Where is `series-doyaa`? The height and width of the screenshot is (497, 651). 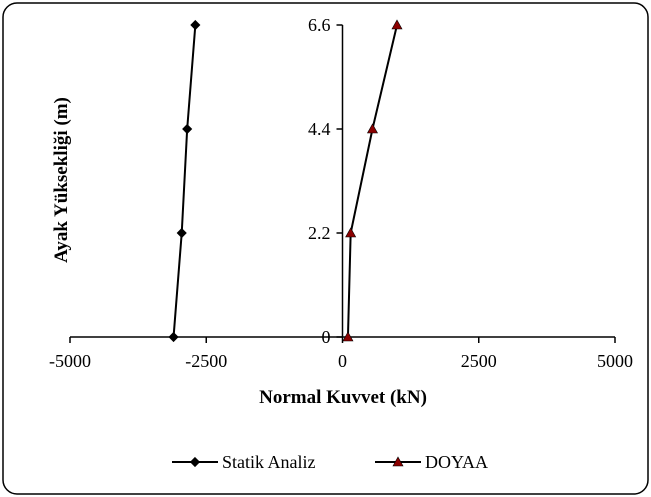
series-doyaa is located at coordinates (372, 180).